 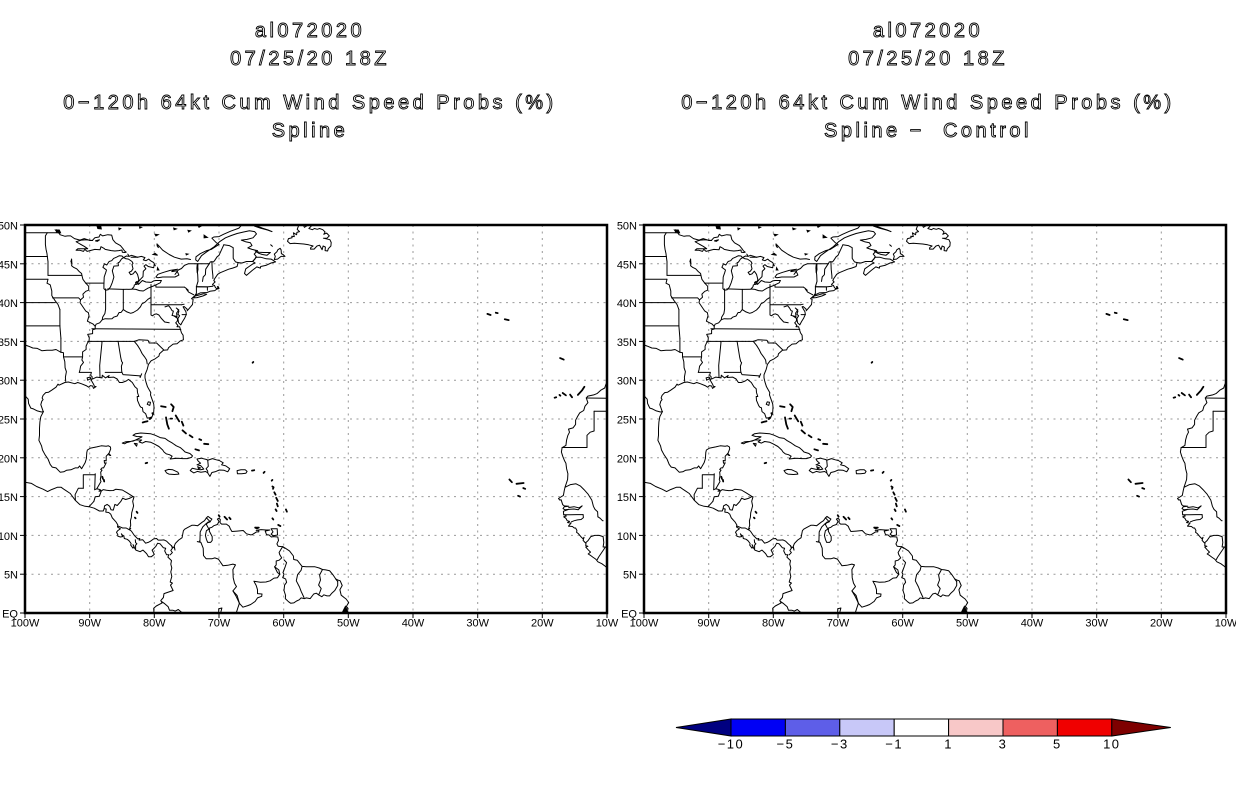 What do you see at coordinates (840, 744) in the screenshot?
I see `svg-text: −3` at bounding box center [840, 744].